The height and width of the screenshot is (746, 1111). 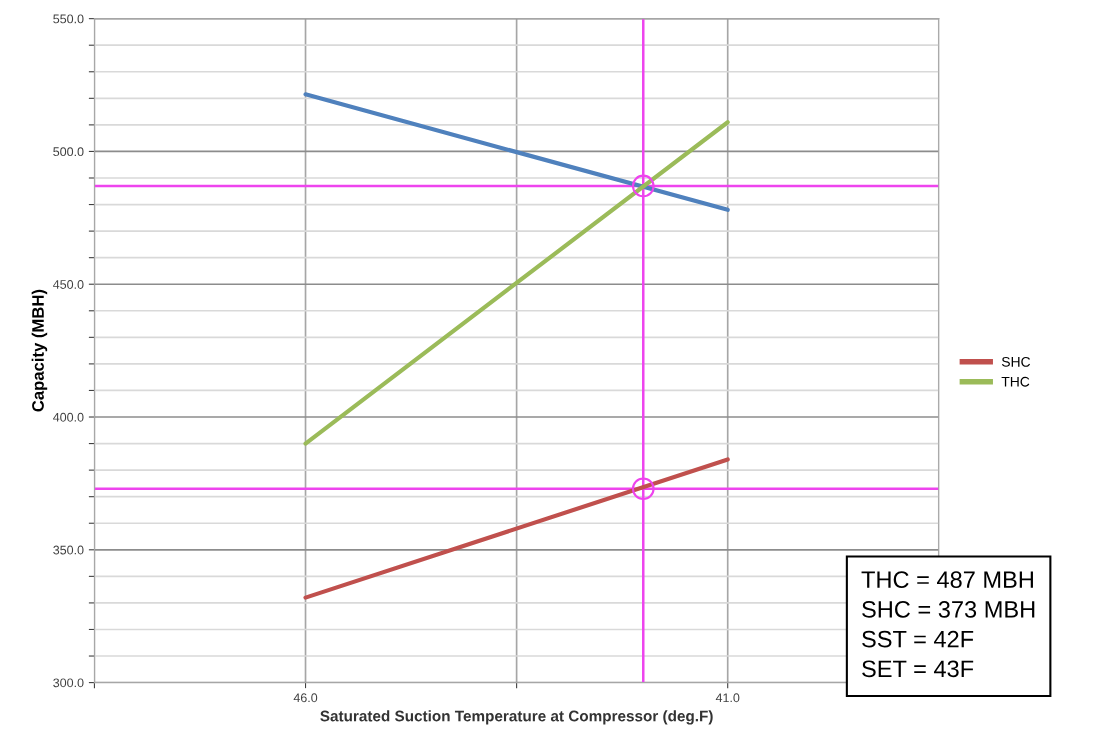 What do you see at coordinates (68, 152) in the screenshot?
I see `y-tick-label: 500.0` at bounding box center [68, 152].